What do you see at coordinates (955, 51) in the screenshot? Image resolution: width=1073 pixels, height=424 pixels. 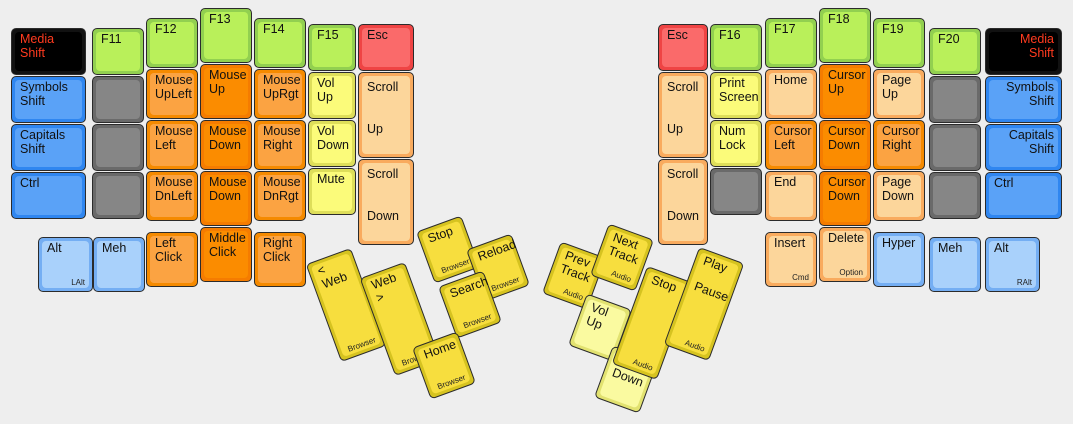 I see `key-f20: F20` at bounding box center [955, 51].